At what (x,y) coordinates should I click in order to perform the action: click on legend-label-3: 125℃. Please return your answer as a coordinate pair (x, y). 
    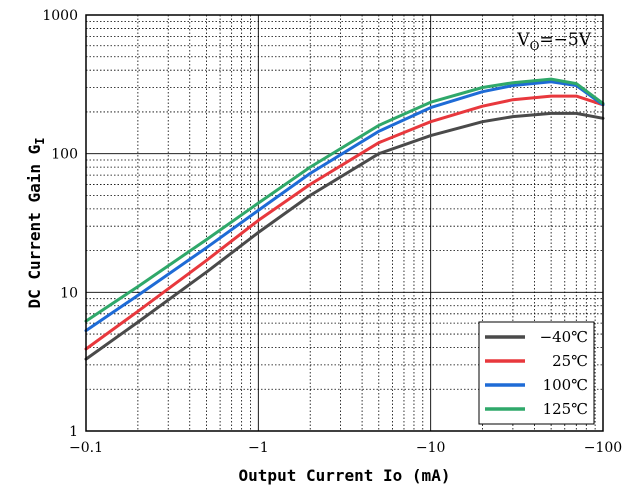
    Looking at the image, I should click on (565, 409).